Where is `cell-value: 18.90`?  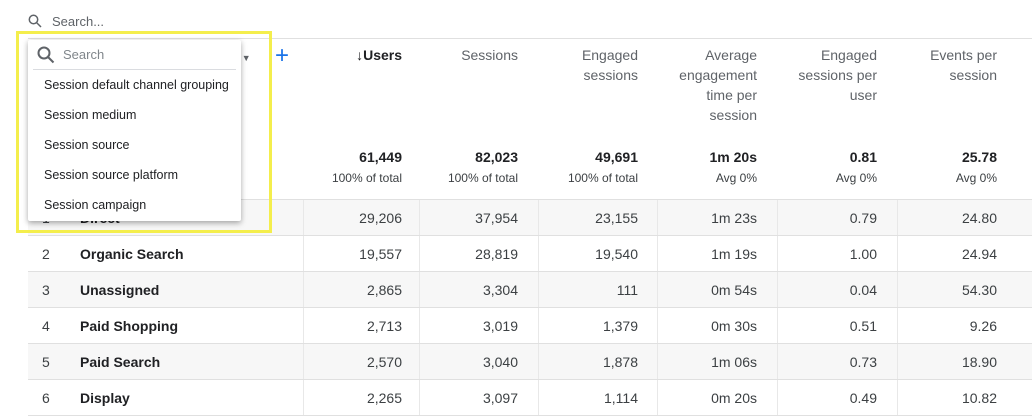 cell-value: 18.90 is located at coordinates (979, 362).